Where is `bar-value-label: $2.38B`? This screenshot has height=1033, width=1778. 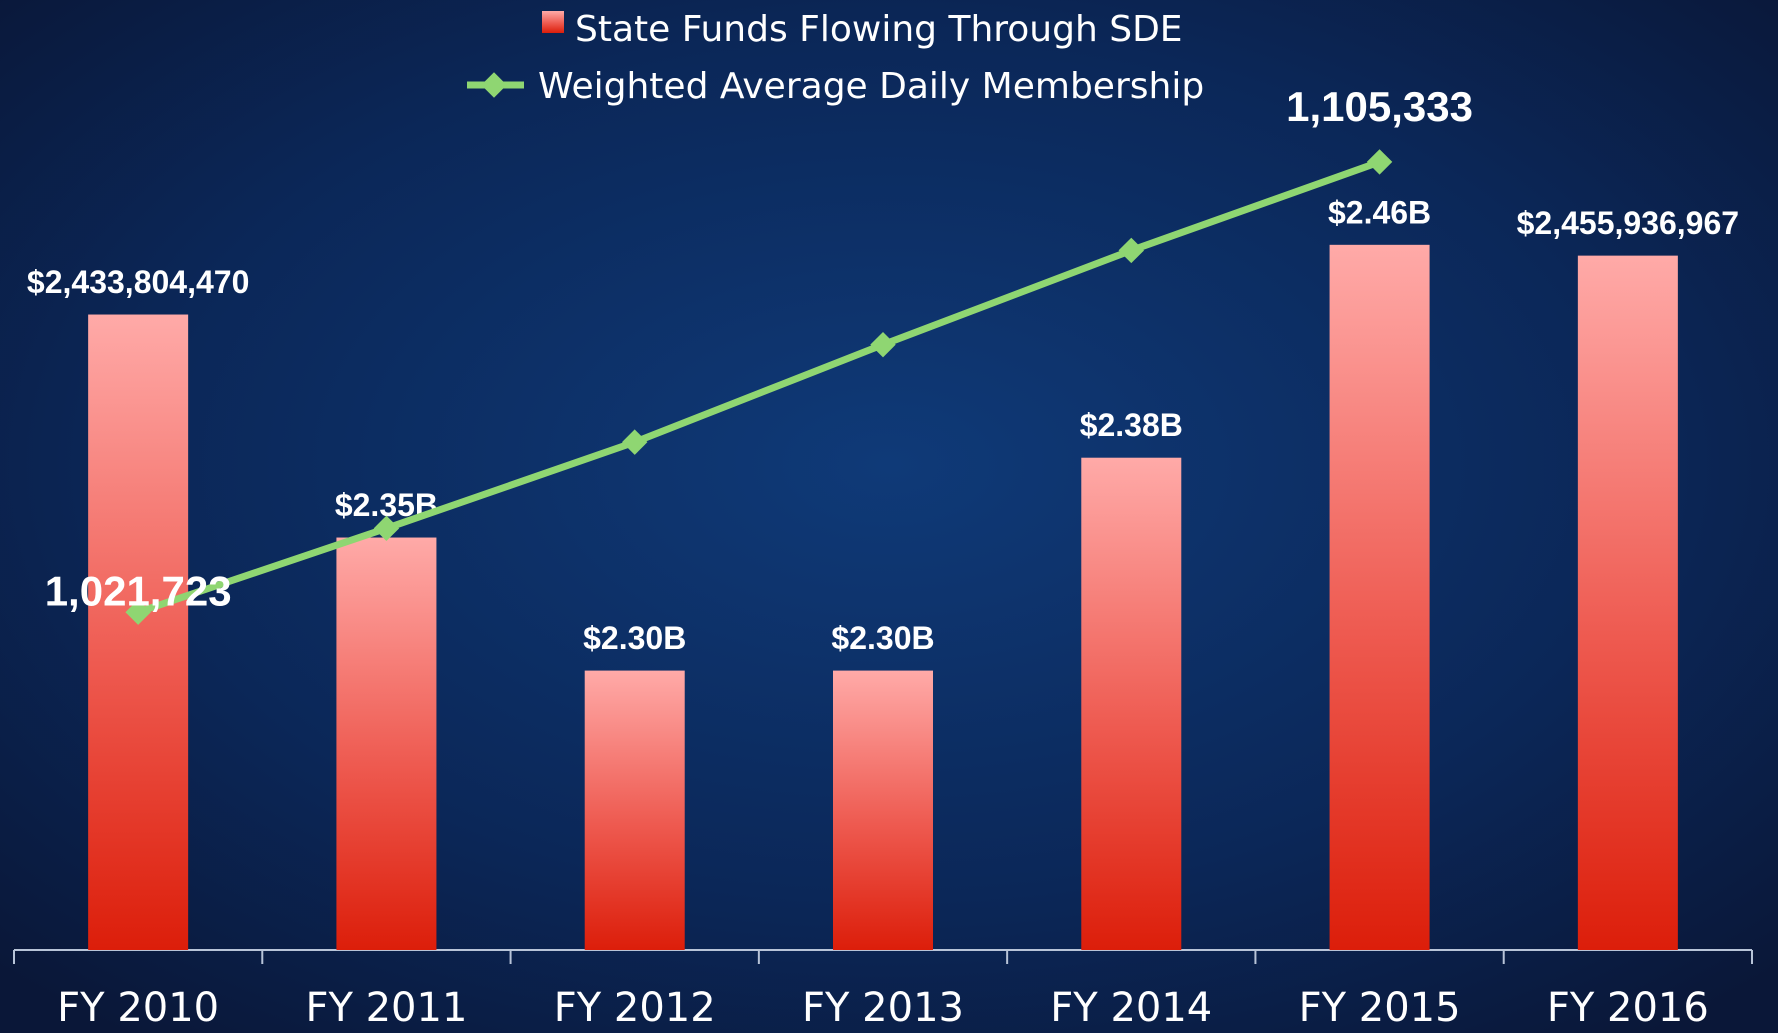
bar-value-label: $2.38B is located at coordinates (1131, 425).